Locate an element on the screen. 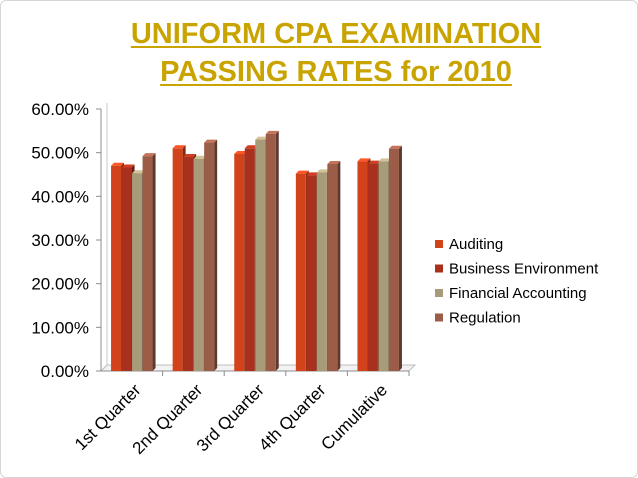 The image size is (638, 478). y-tick-label: 10.00% is located at coordinates (60, 327).